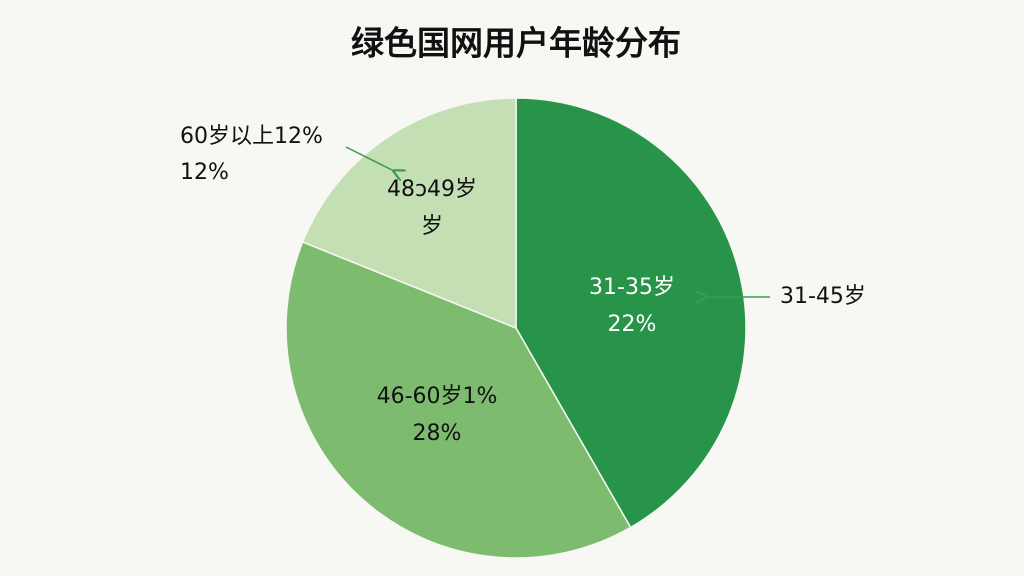  What do you see at coordinates (432, 189) in the screenshot?
I see `slice-label: 48ↄ49岁` at bounding box center [432, 189].